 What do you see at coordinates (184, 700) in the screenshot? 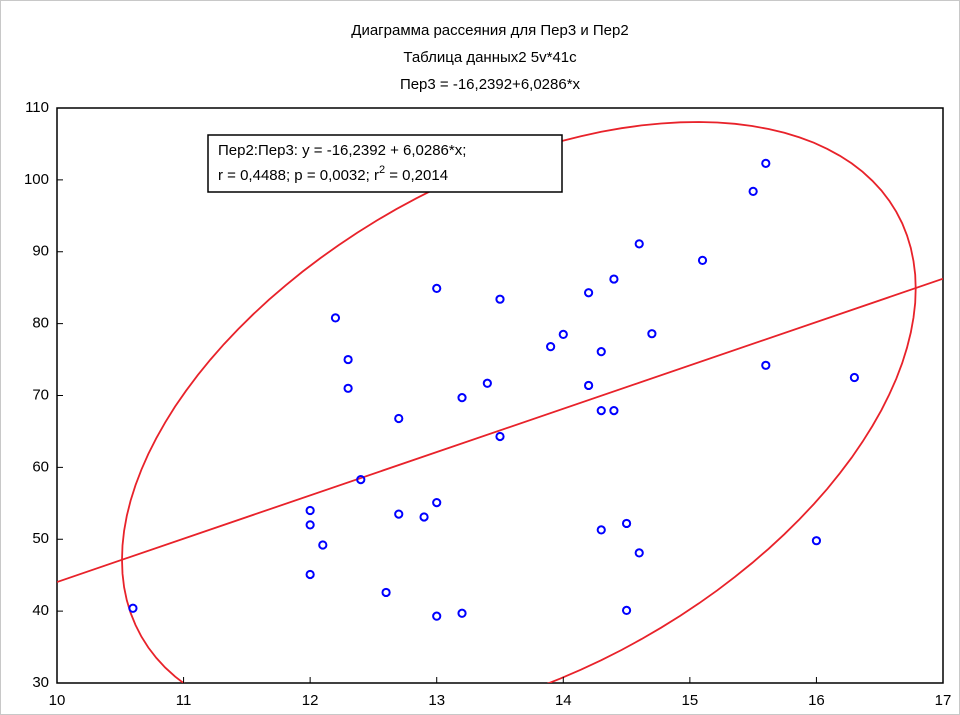
I see `x-tick-label: 11` at bounding box center [184, 700].